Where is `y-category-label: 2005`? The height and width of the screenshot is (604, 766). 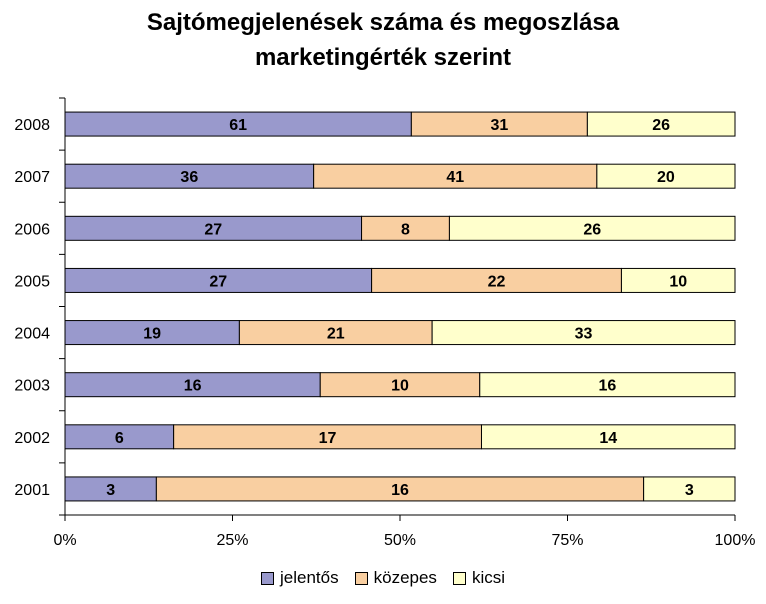
y-category-label: 2005 is located at coordinates (32, 281).